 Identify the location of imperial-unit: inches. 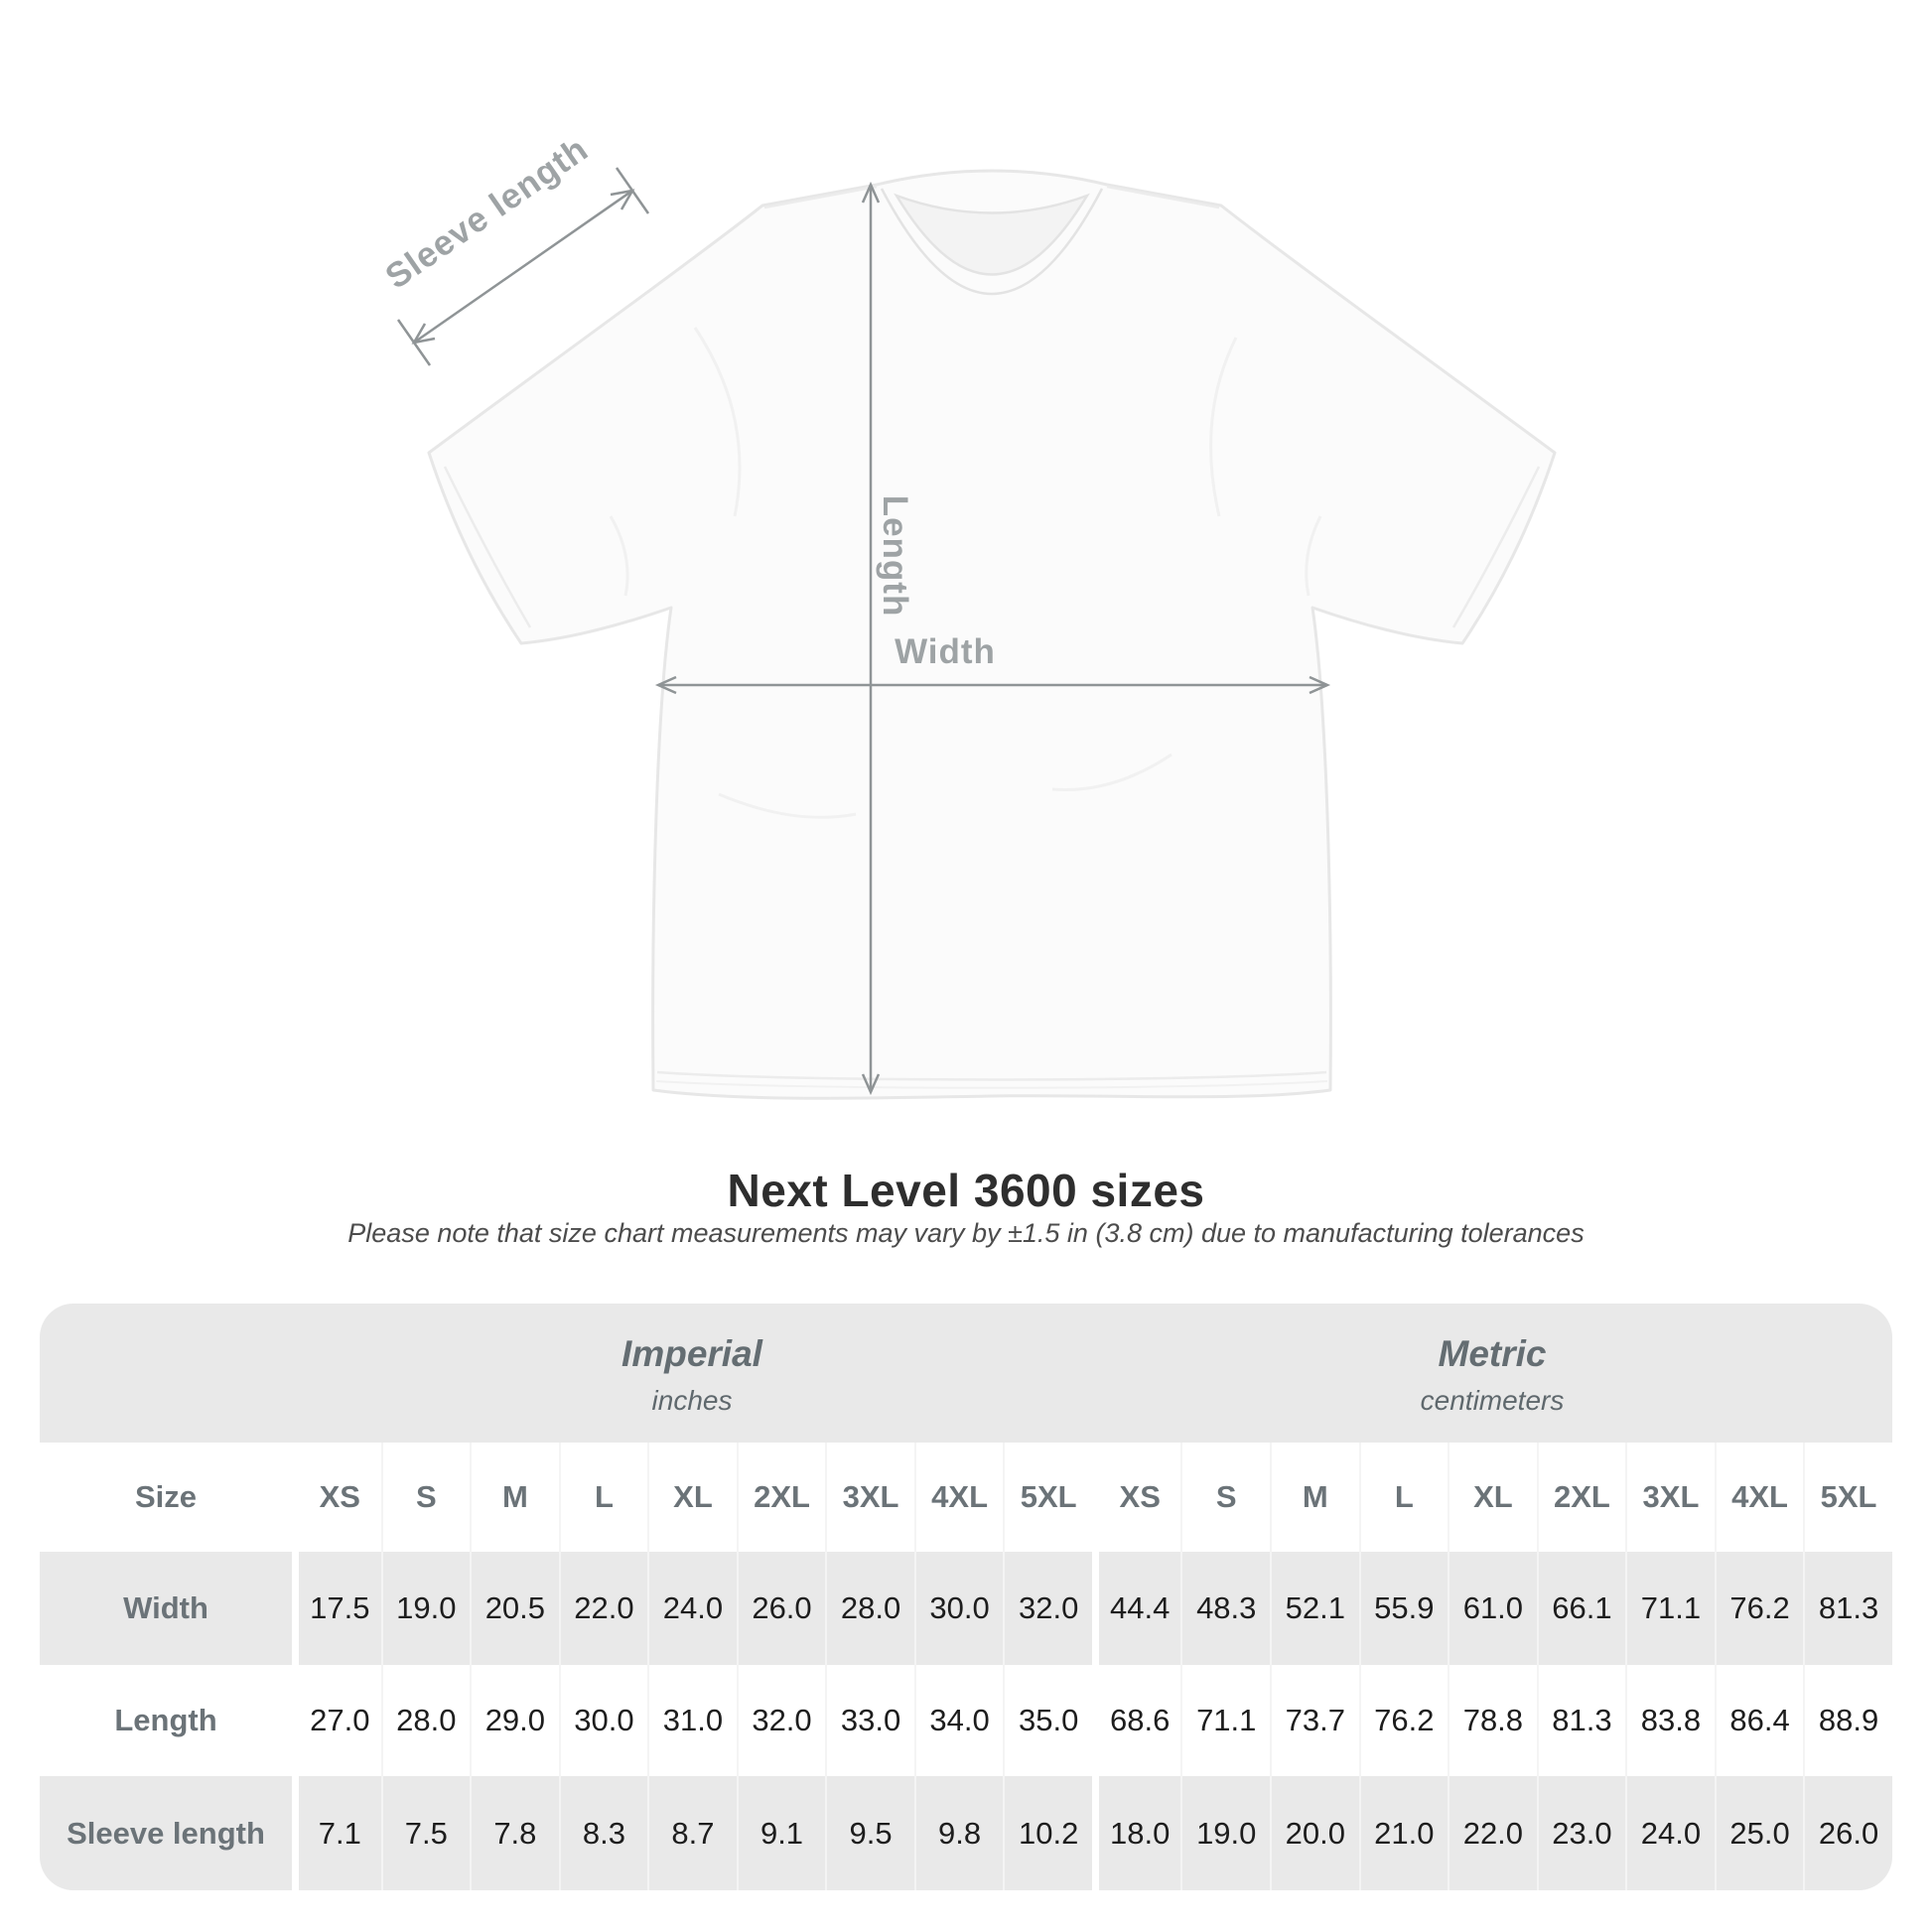
(692, 1401).